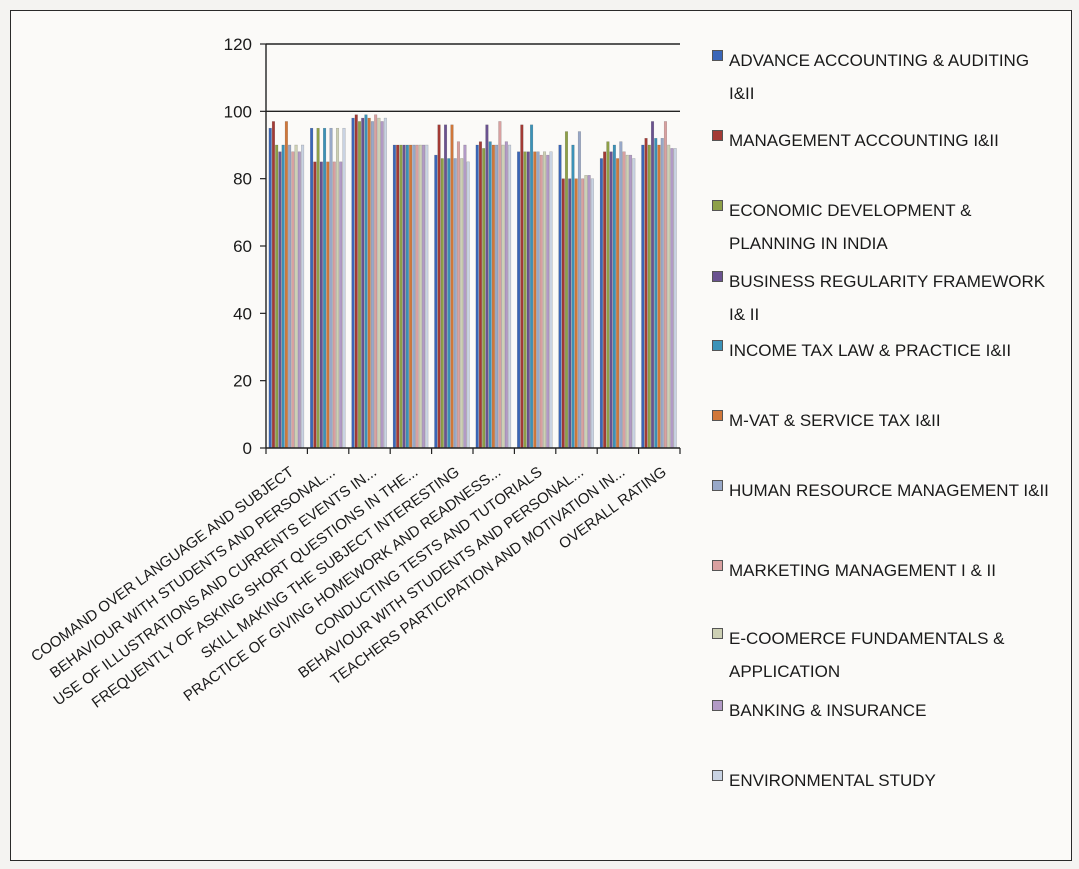 This screenshot has height=869, width=1079. I want to click on legend-item: HUMAN RESOURCE MANAGEMENT I&II, so click(885, 490).